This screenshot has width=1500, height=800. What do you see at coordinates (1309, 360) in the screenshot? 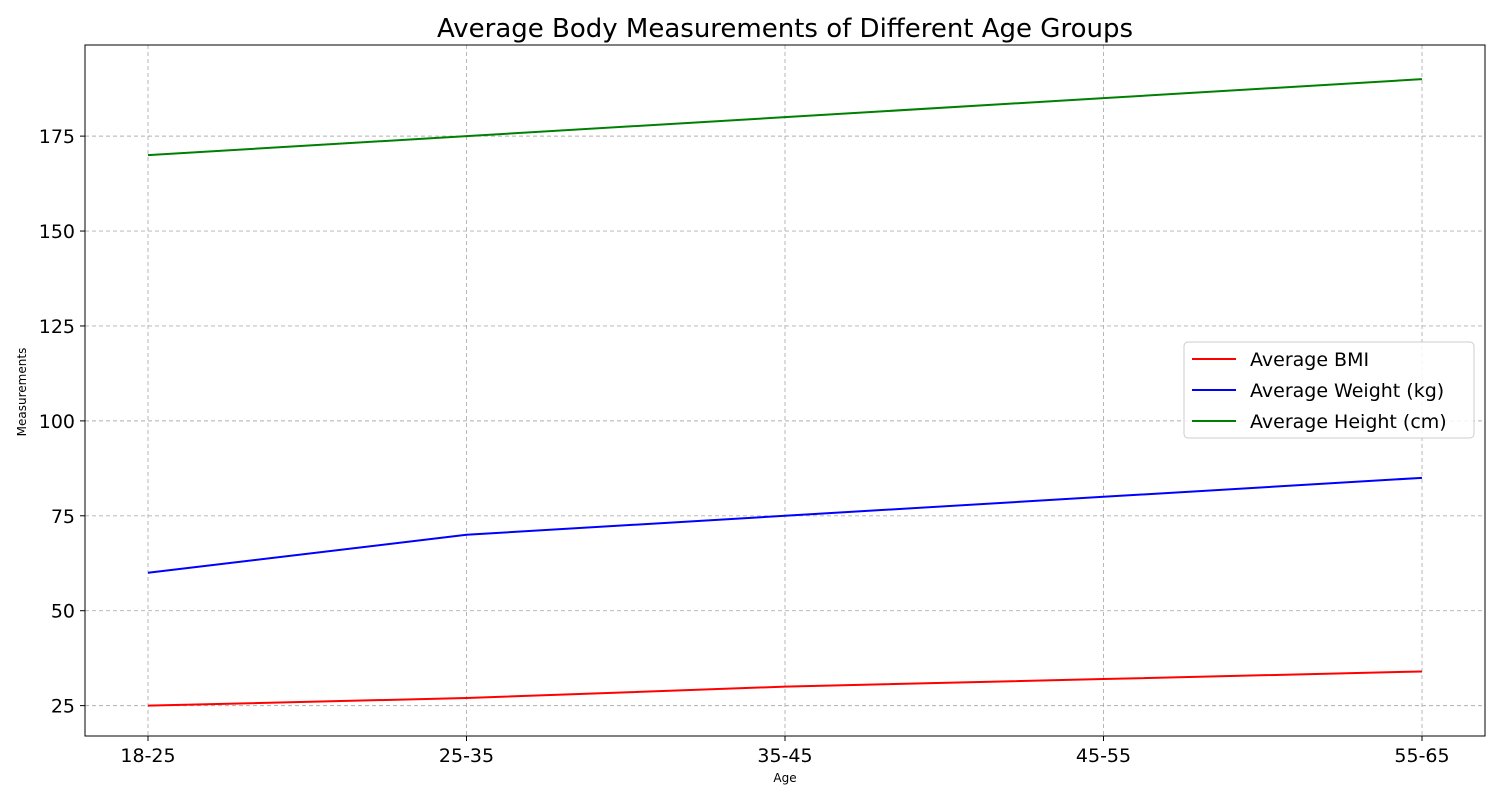
I see `legend-label: Average BMI` at bounding box center [1309, 360].